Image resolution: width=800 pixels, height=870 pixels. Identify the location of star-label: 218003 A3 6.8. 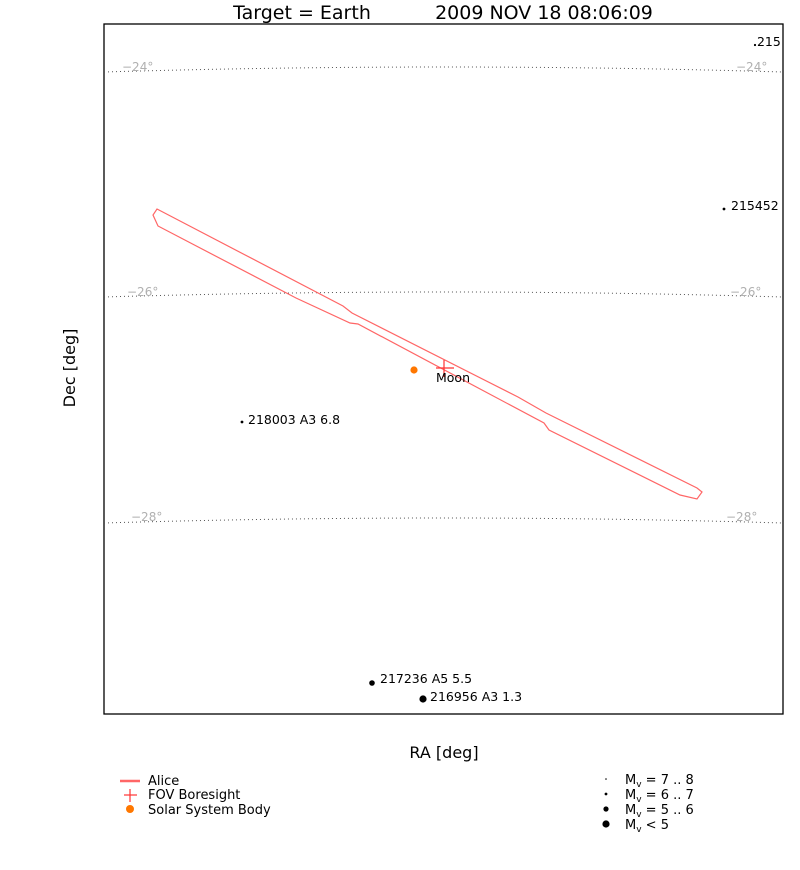
(294, 419).